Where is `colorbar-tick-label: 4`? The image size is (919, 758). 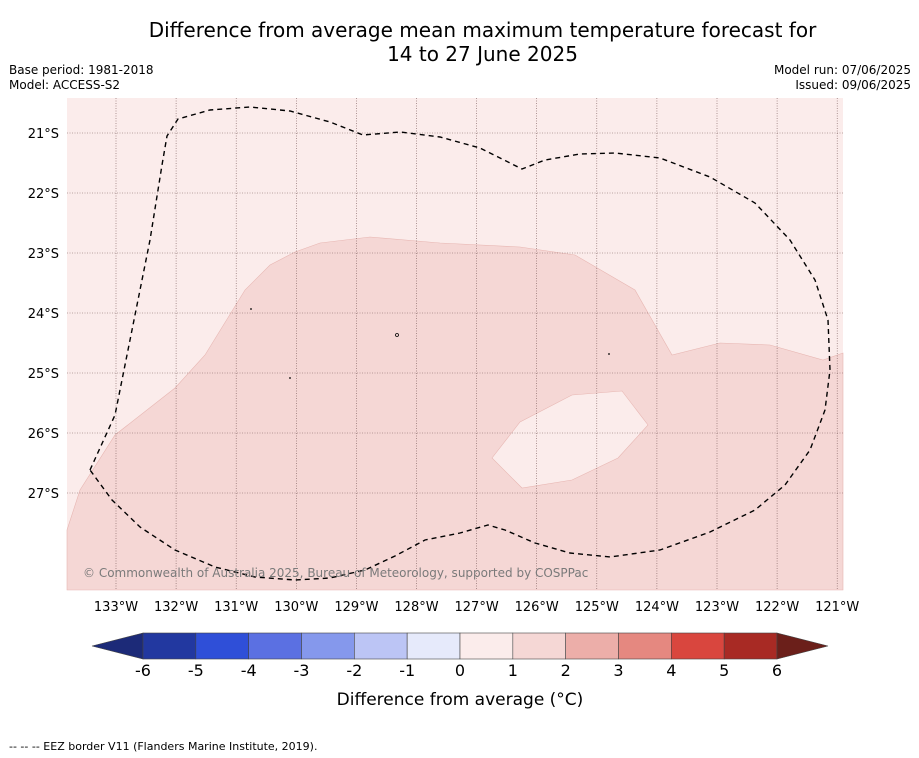 colorbar-tick-label: 4 is located at coordinates (671, 670).